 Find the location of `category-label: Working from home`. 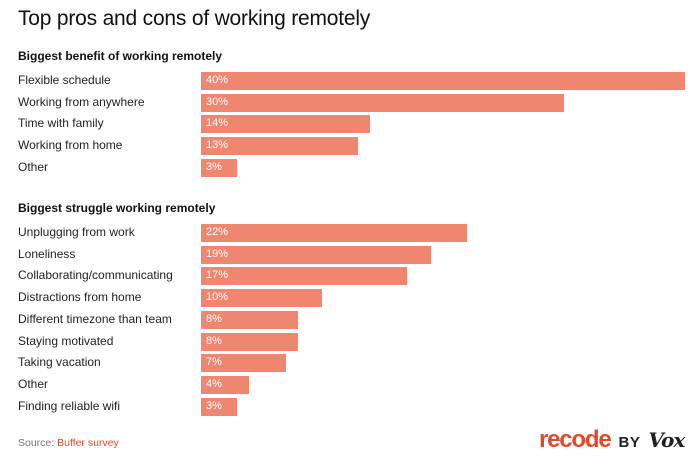

category-label: Working from home is located at coordinates (70, 145).